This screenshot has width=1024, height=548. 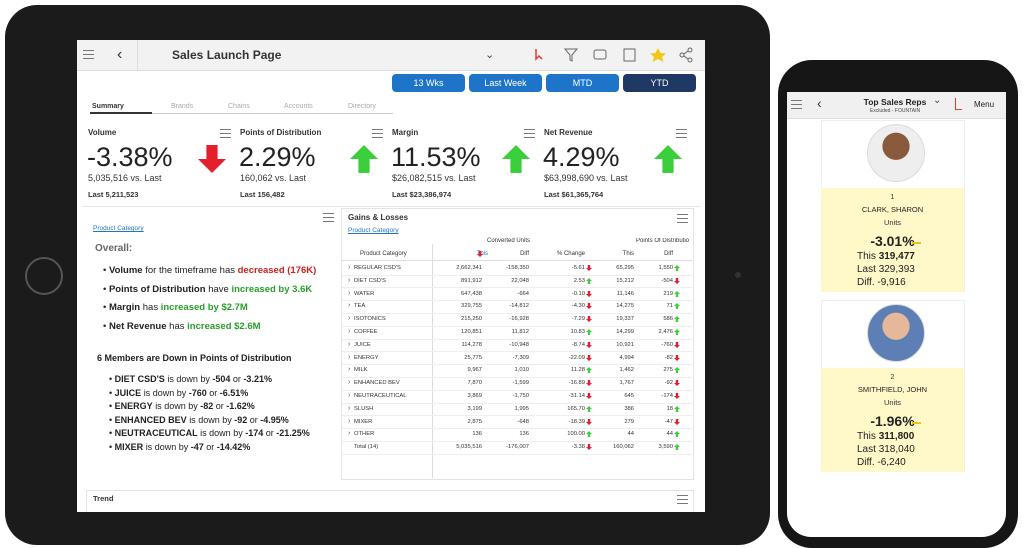 I want to click on stat-value: 319,477, so click(x=896, y=256).